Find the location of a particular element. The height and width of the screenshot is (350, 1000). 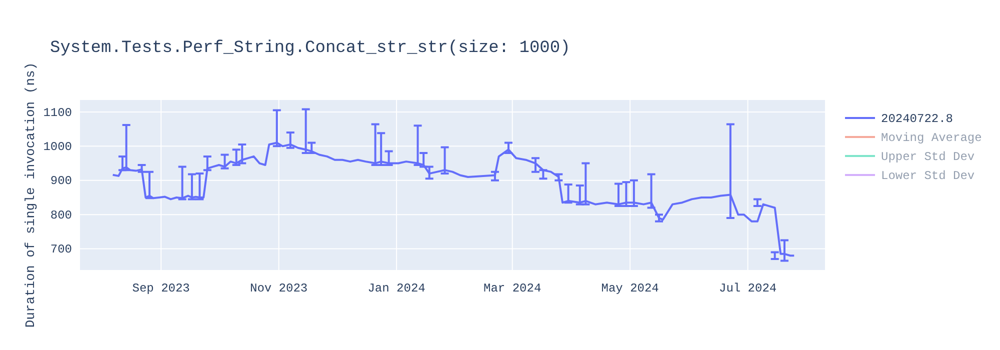

legend-label: Upper Std Dev is located at coordinates (928, 157).